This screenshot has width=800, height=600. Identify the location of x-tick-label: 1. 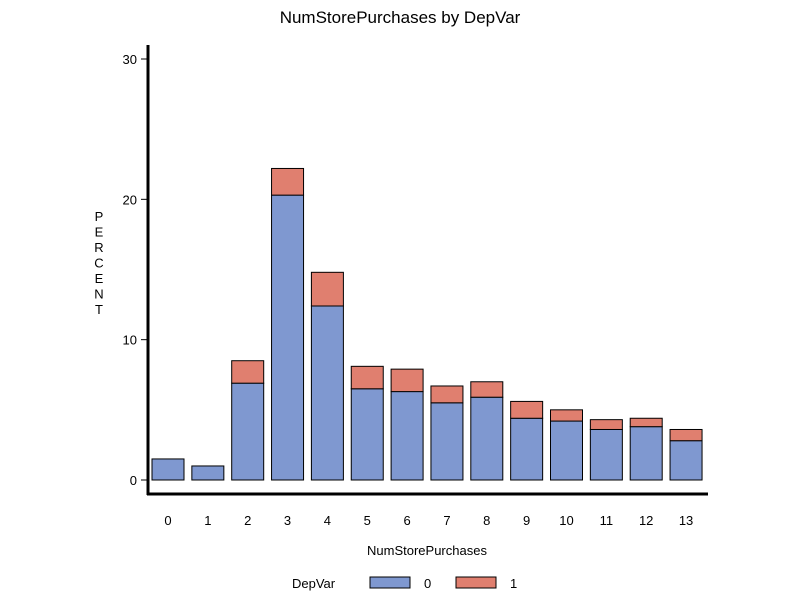
(207, 520).